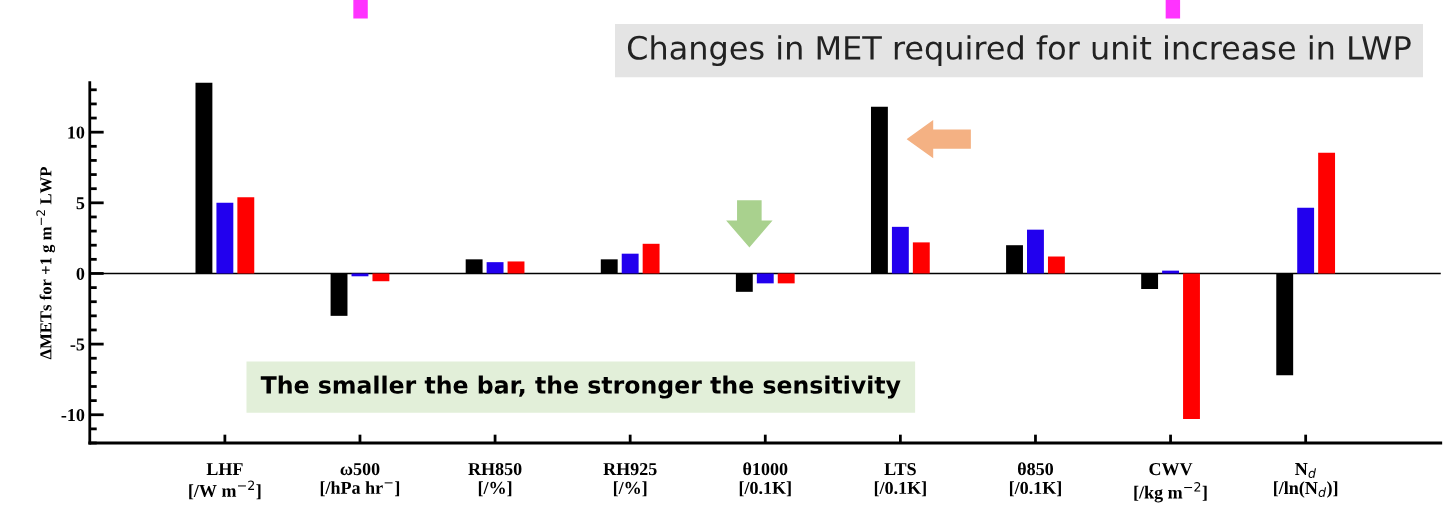 The image size is (1448, 506). What do you see at coordinates (630, 480) in the screenshot?
I see `x-tick-label: RH925 [/%]` at bounding box center [630, 480].